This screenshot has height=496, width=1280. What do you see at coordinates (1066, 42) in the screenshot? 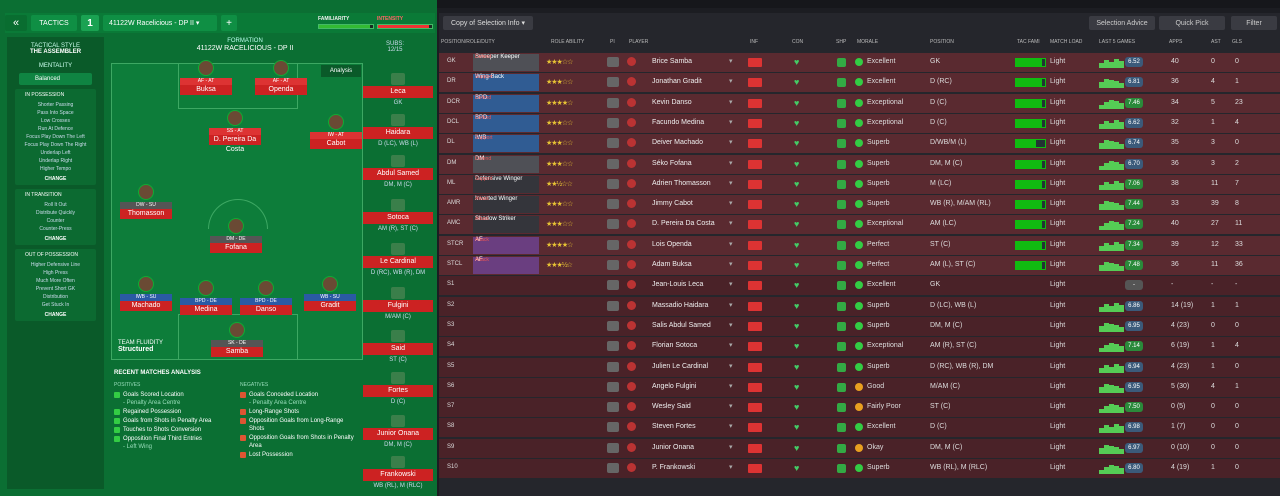
I see `col-match-load: MATCH LOAD` at bounding box center [1066, 42].